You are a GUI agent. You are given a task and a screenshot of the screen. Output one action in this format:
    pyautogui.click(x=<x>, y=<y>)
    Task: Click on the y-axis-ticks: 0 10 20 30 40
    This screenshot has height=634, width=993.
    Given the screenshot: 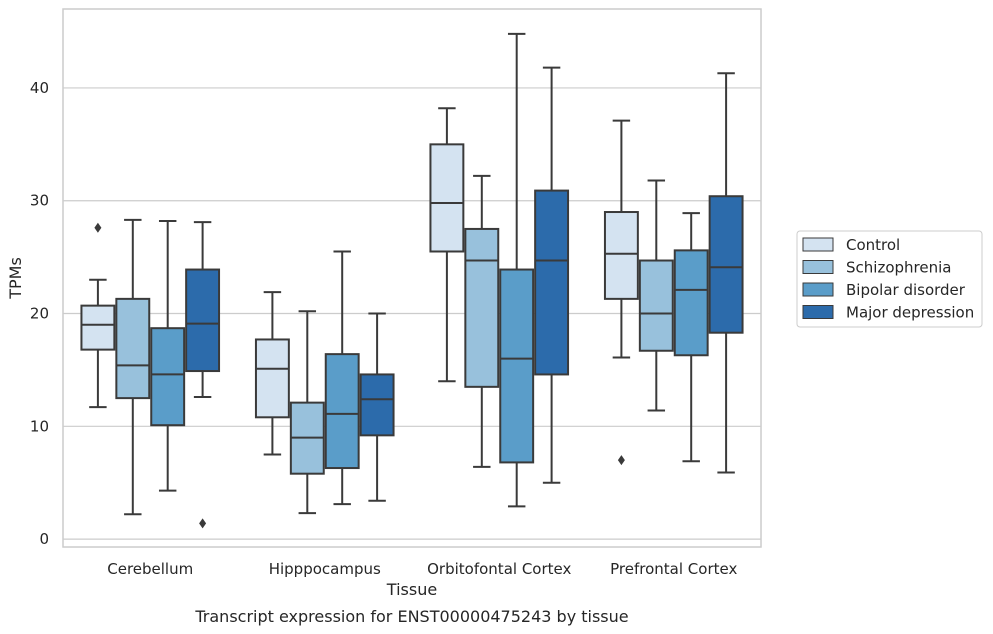 What is the action you would take?
    pyautogui.click(x=39, y=313)
    